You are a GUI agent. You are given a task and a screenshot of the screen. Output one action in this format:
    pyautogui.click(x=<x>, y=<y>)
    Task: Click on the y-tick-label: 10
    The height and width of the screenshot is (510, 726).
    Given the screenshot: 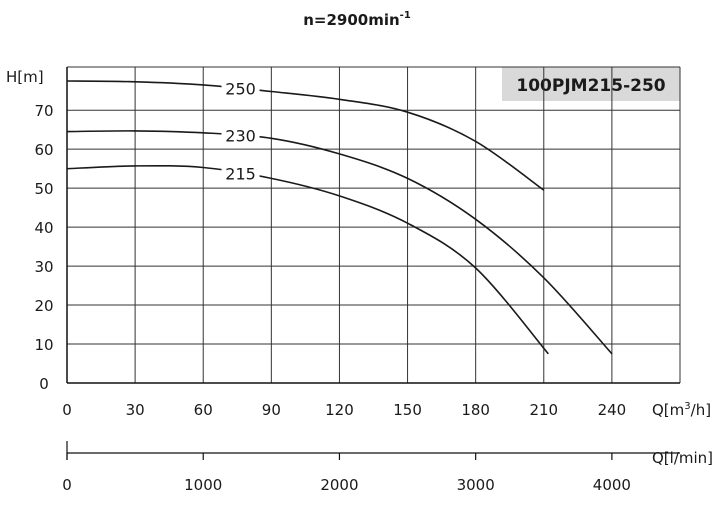 What is the action you would take?
    pyautogui.click(x=43, y=345)
    